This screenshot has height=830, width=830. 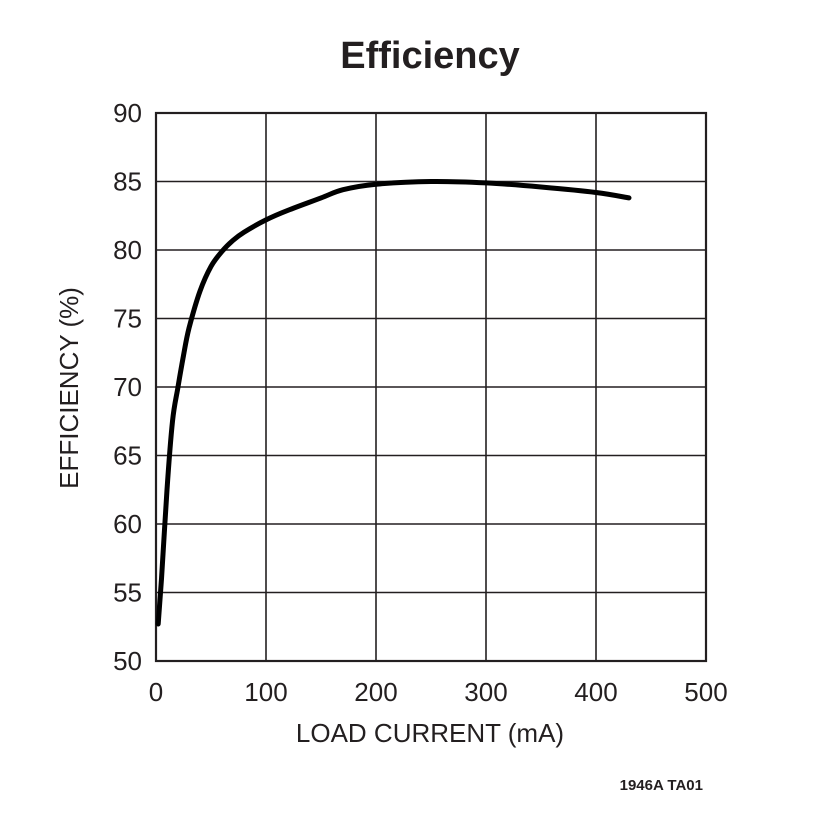 What do you see at coordinates (127, 661) in the screenshot?
I see `y-tick-label: 50` at bounding box center [127, 661].